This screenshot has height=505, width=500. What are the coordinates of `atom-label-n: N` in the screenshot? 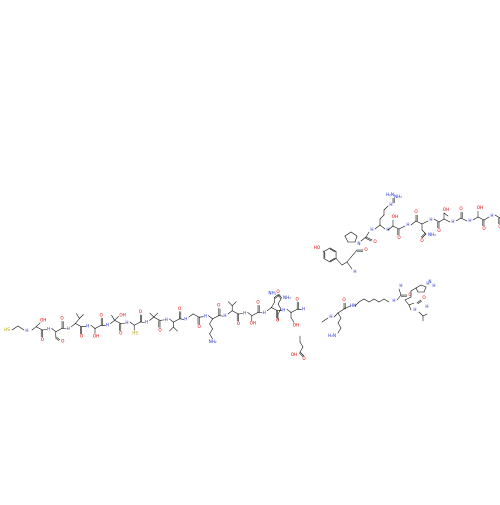 It's located at (429, 281).